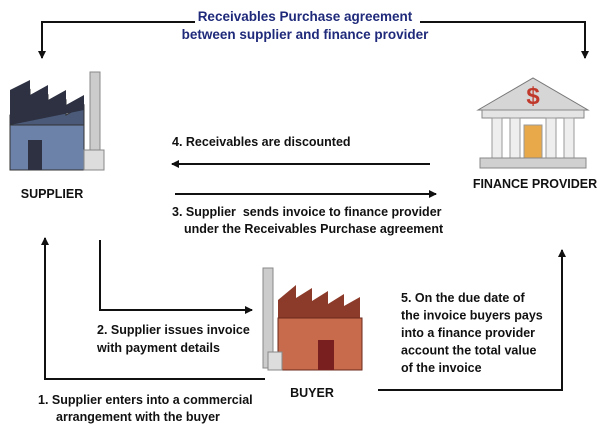 This screenshot has height=427, width=597. What do you see at coordinates (472, 316) in the screenshot?
I see `step-line: the invoice buyers pays` at bounding box center [472, 316].